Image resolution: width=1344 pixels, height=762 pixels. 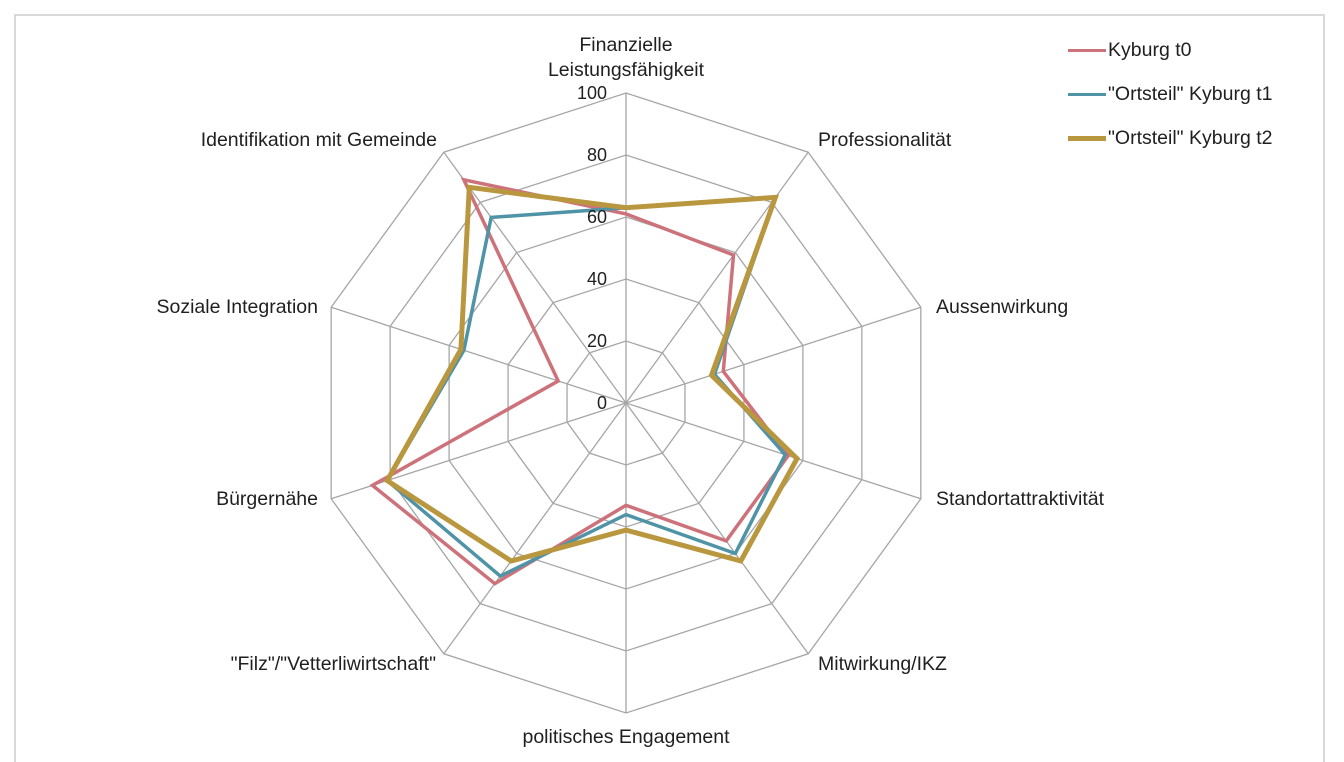 What do you see at coordinates (1190, 138) in the screenshot?
I see `legend-label: "Ortsteil" Kyburg t2` at bounding box center [1190, 138].